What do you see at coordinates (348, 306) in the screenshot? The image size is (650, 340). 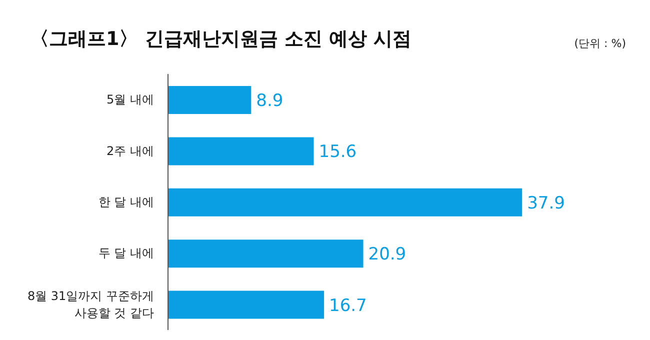 I see `data-label: 16.7` at bounding box center [348, 306].